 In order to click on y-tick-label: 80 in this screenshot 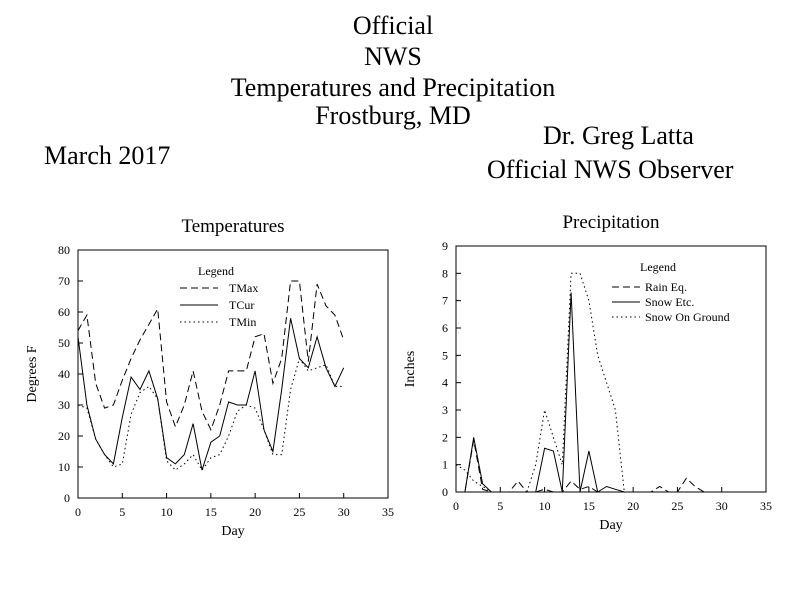, I will do `click(64, 250)`.